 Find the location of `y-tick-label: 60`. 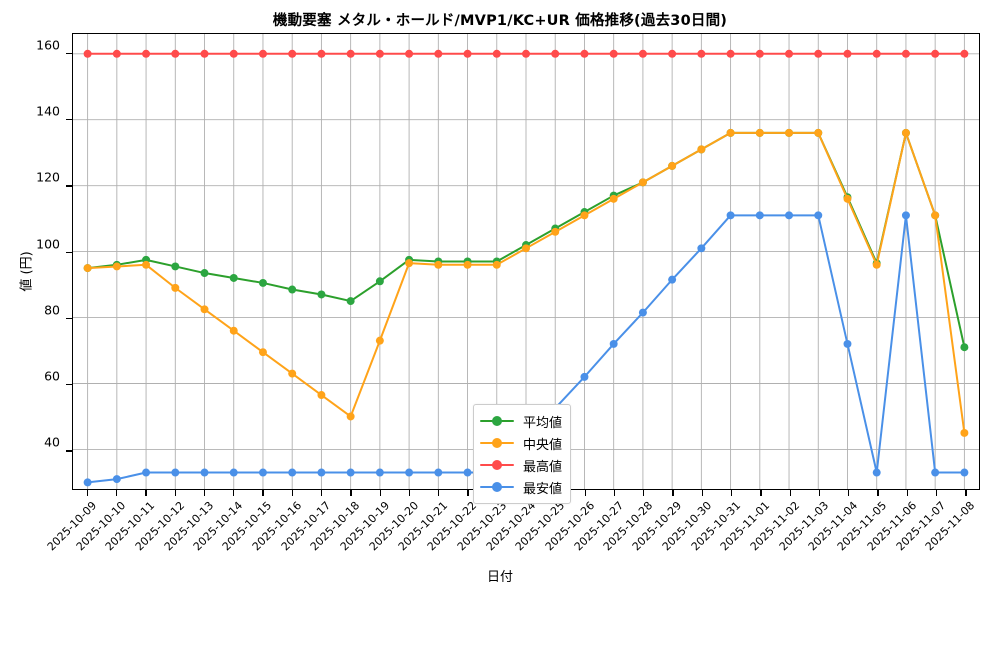

y-tick-label: 60 is located at coordinates (52, 376).